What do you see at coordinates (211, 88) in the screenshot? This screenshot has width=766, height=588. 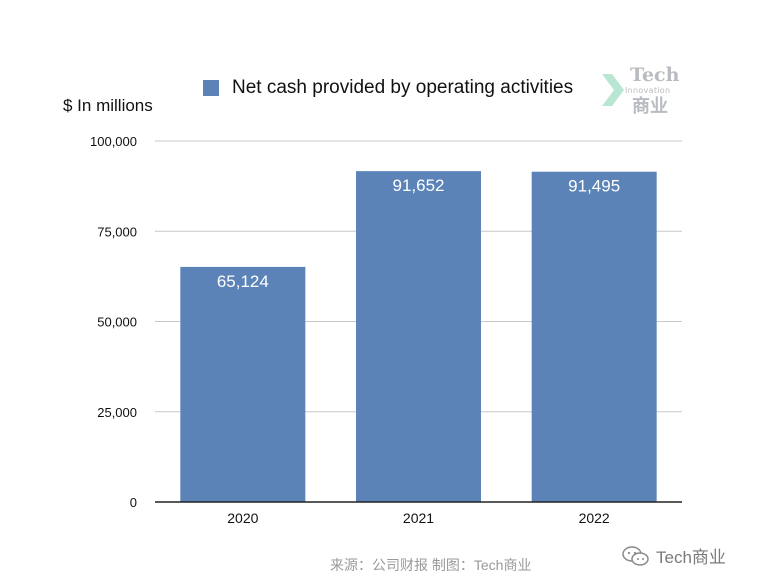 I see `legend-swatch` at bounding box center [211, 88].